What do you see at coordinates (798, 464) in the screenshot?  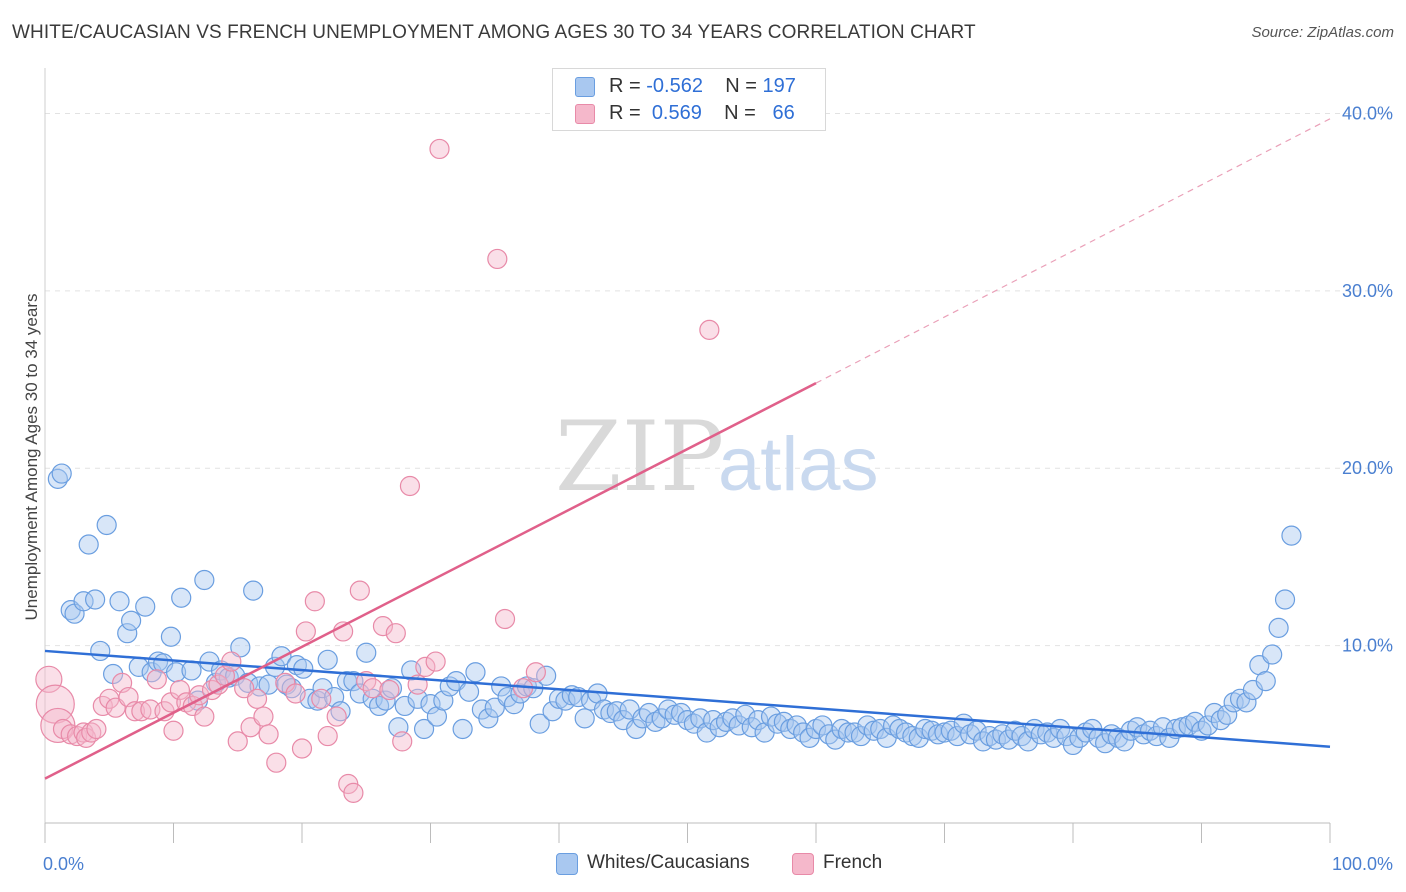 I see `watermark-atlas: atlas` at bounding box center [798, 464].